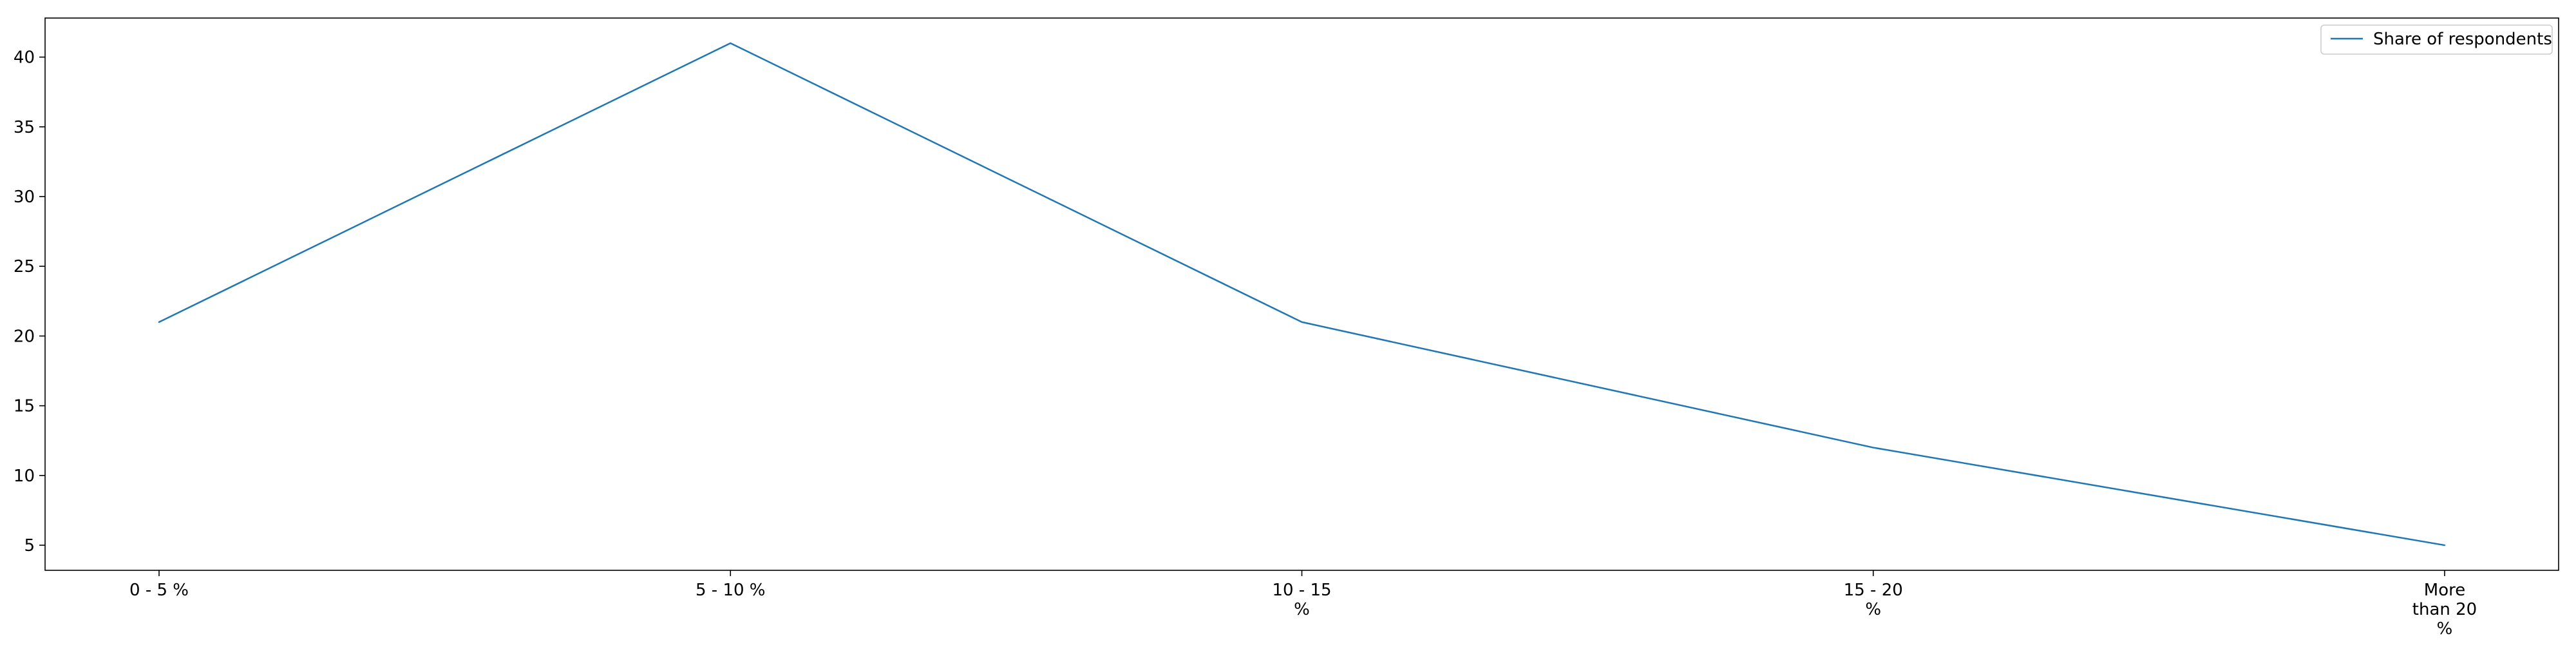 This screenshot has width=2576, height=647. Describe the element at coordinates (24, 197) in the screenshot. I see `y-tick-label: 30` at that location.